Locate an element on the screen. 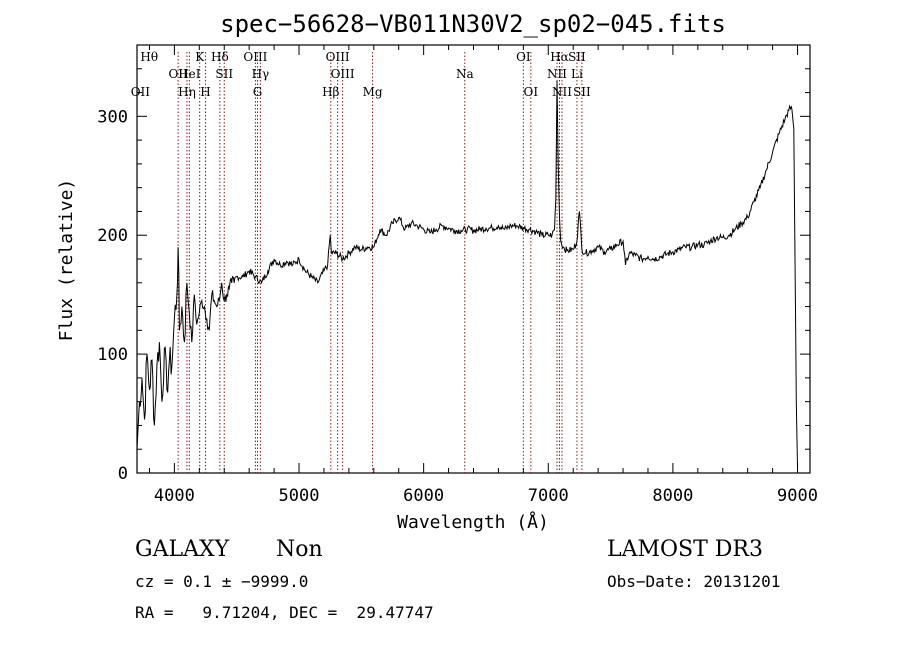 The image size is (900, 649). redshift-cz: cz = 0.1 ± −9999.0 is located at coordinates (222, 581).